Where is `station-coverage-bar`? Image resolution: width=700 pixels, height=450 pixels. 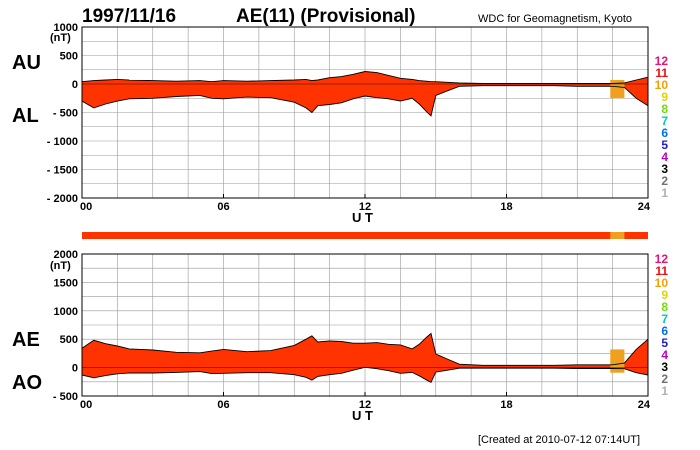
station-coverage-bar is located at coordinates (365, 235).